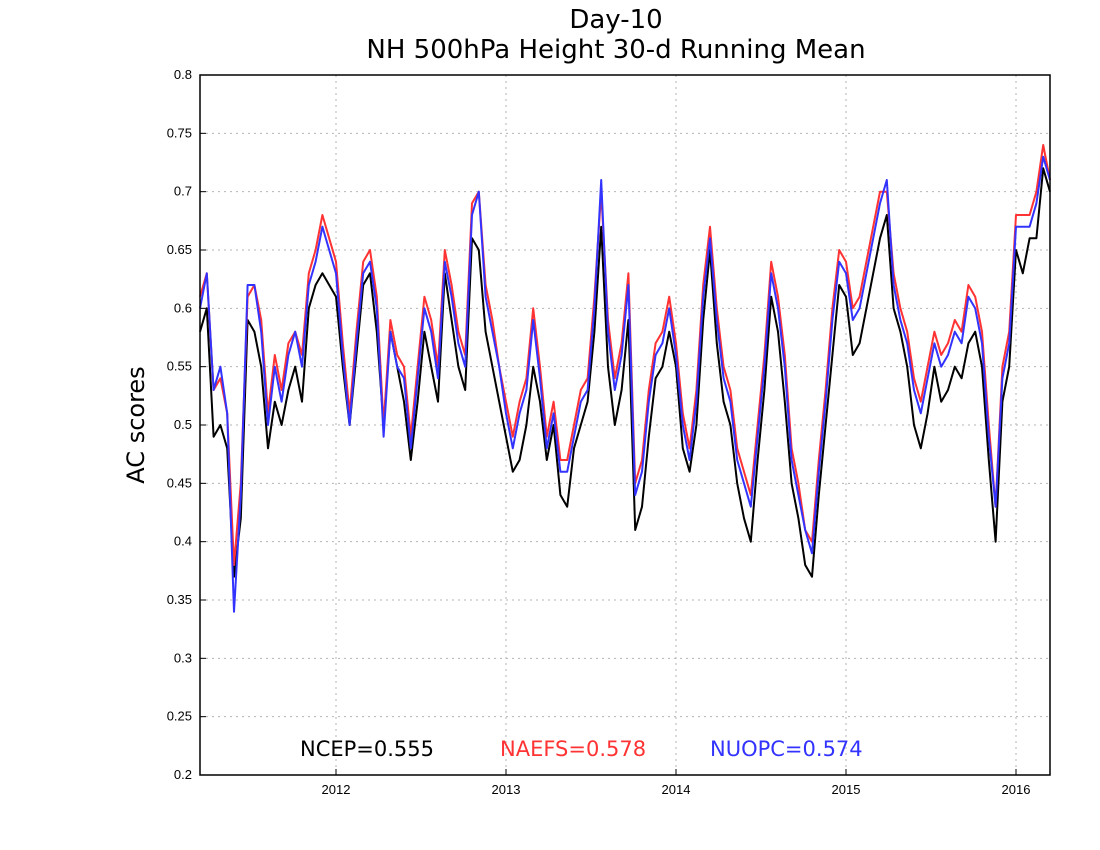 This screenshot has width=1100, height=850. What do you see at coordinates (183, 657) in the screenshot?
I see `y-tick-label: 0.3` at bounding box center [183, 657].